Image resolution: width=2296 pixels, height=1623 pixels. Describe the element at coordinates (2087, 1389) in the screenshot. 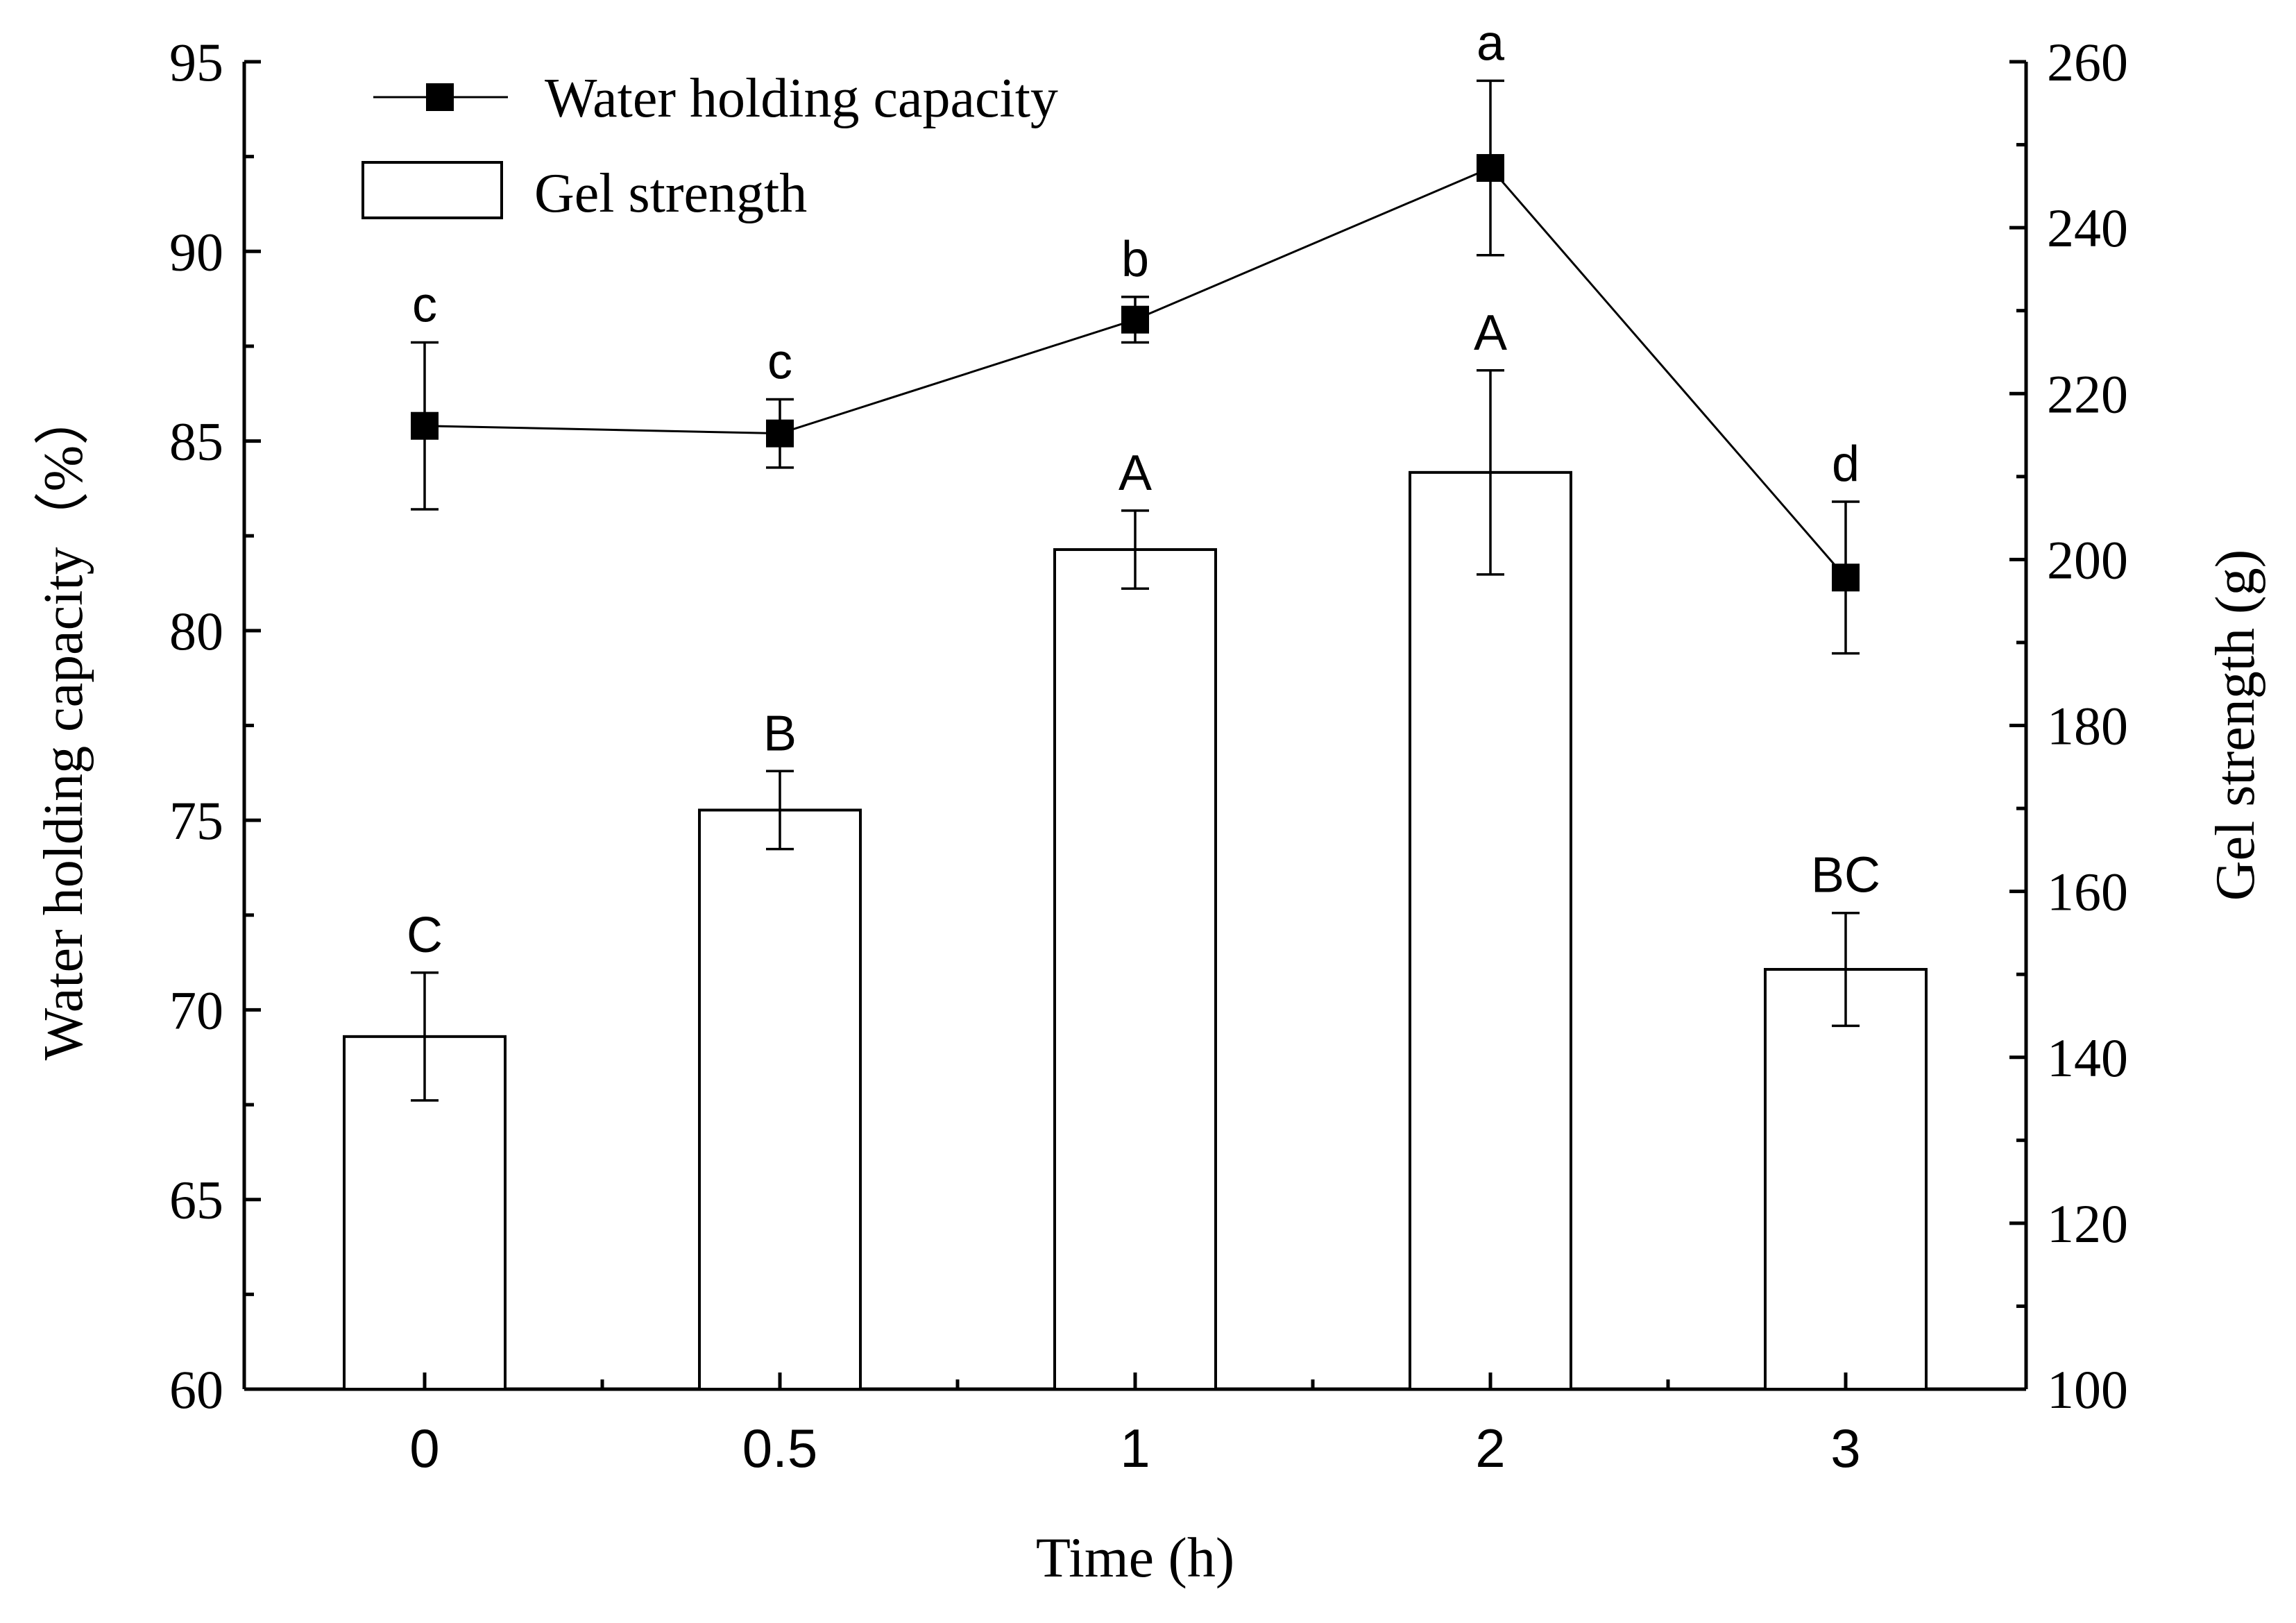

I see `right-y-tick-label-0: 100` at that location.